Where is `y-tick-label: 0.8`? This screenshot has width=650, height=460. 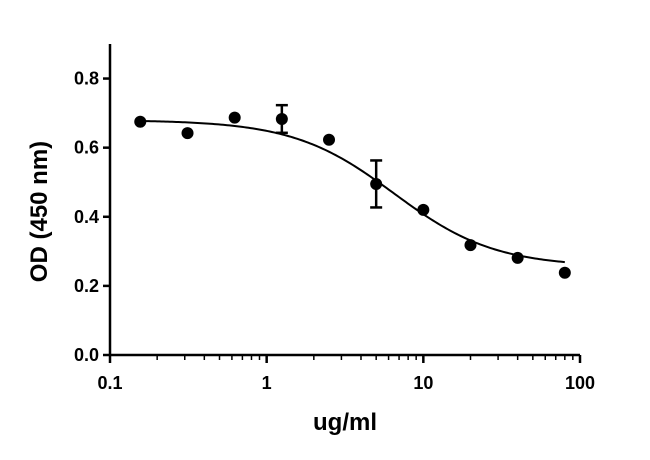 y-tick-label: 0.8 is located at coordinates (86, 79).